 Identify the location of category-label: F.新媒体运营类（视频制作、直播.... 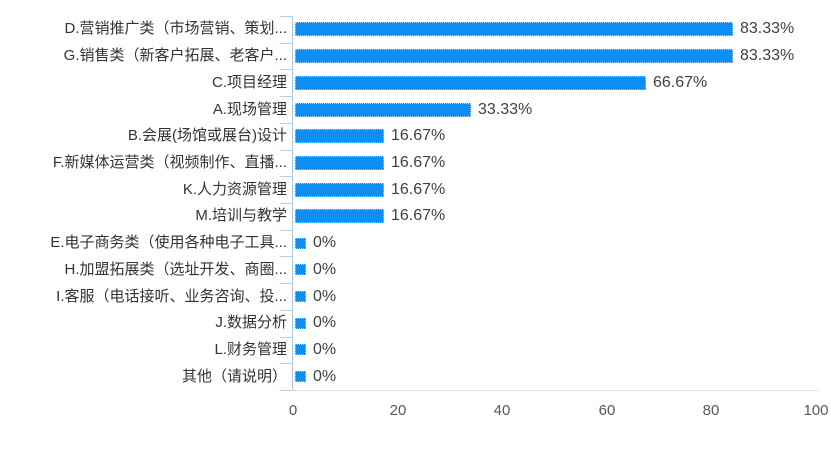
(169, 162).